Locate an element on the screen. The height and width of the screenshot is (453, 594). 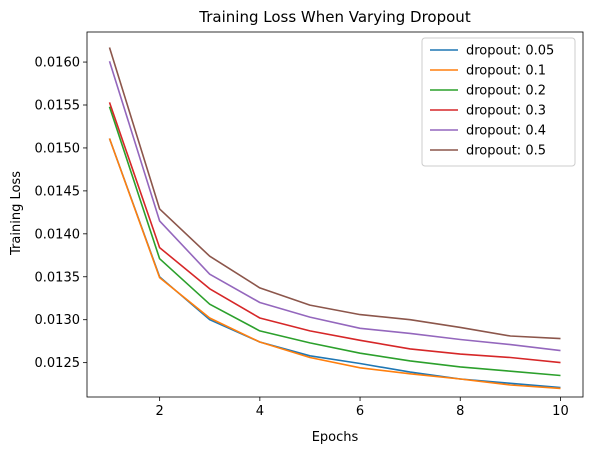
legend-label-3: dropout: 0.3 is located at coordinates (506, 111).